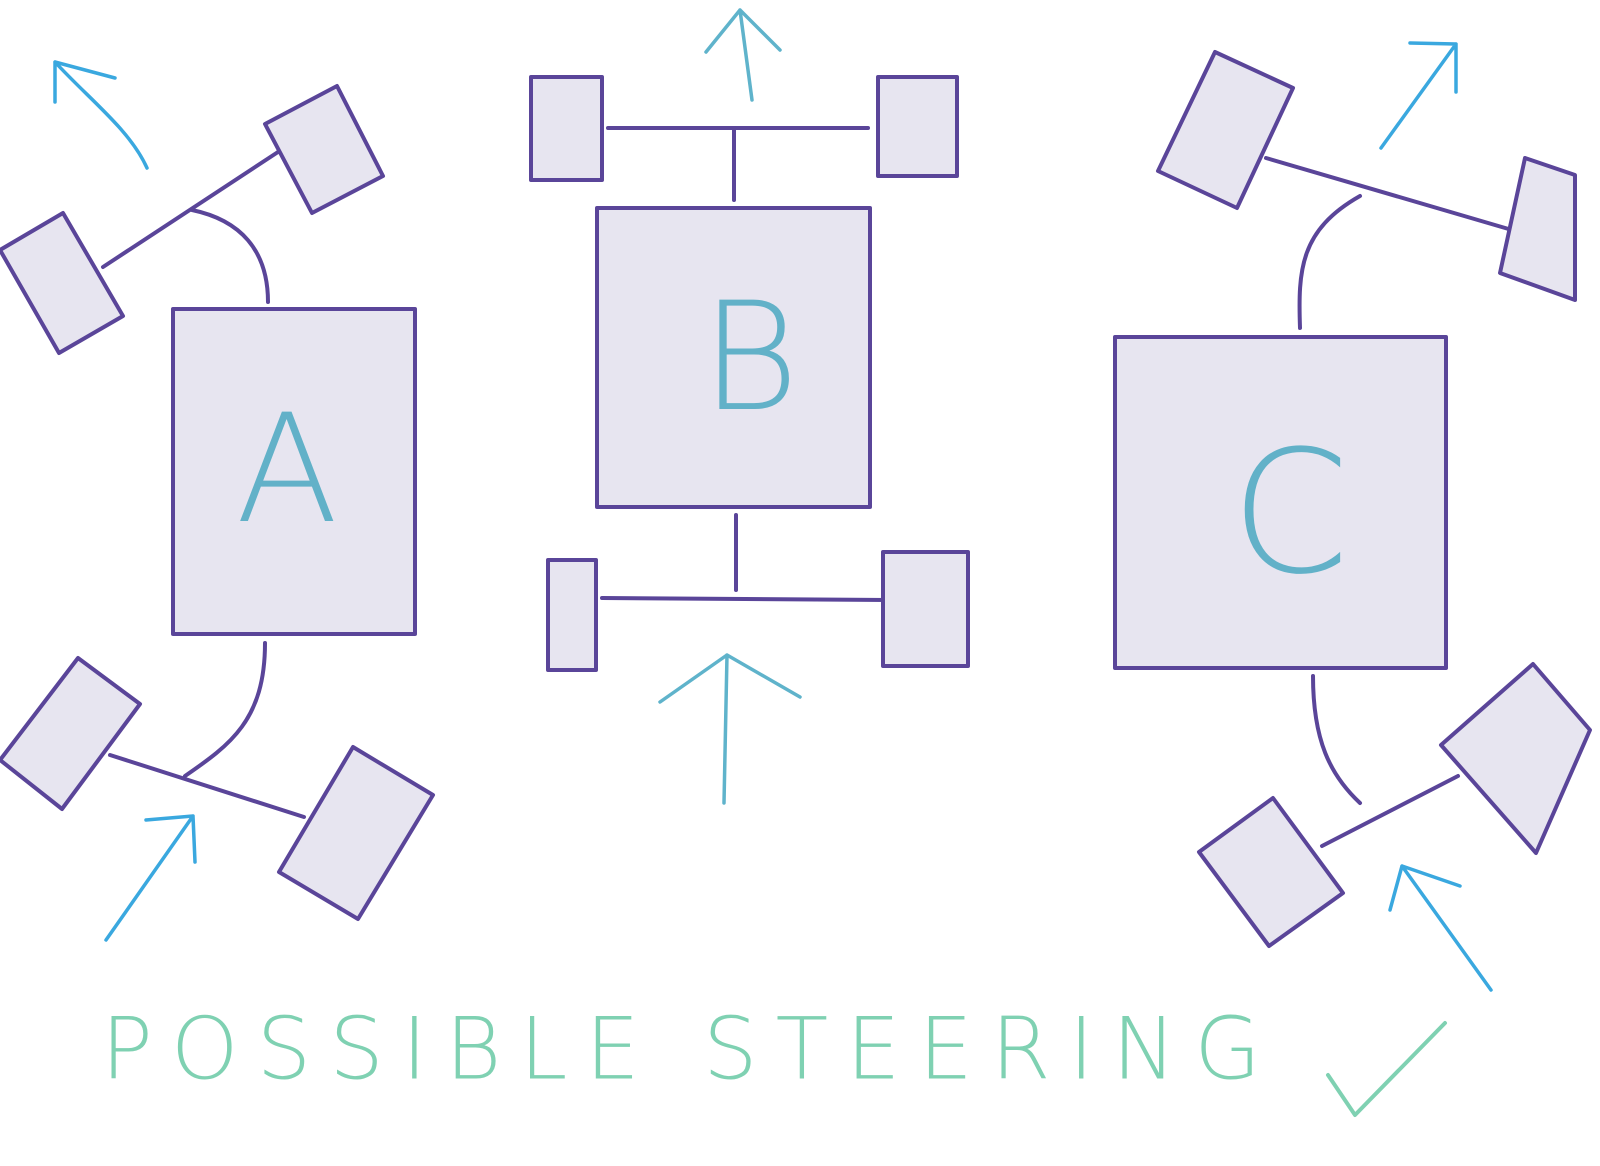  What do you see at coordinates (287, 470) in the screenshot?
I see `car-label: A` at bounding box center [287, 470].